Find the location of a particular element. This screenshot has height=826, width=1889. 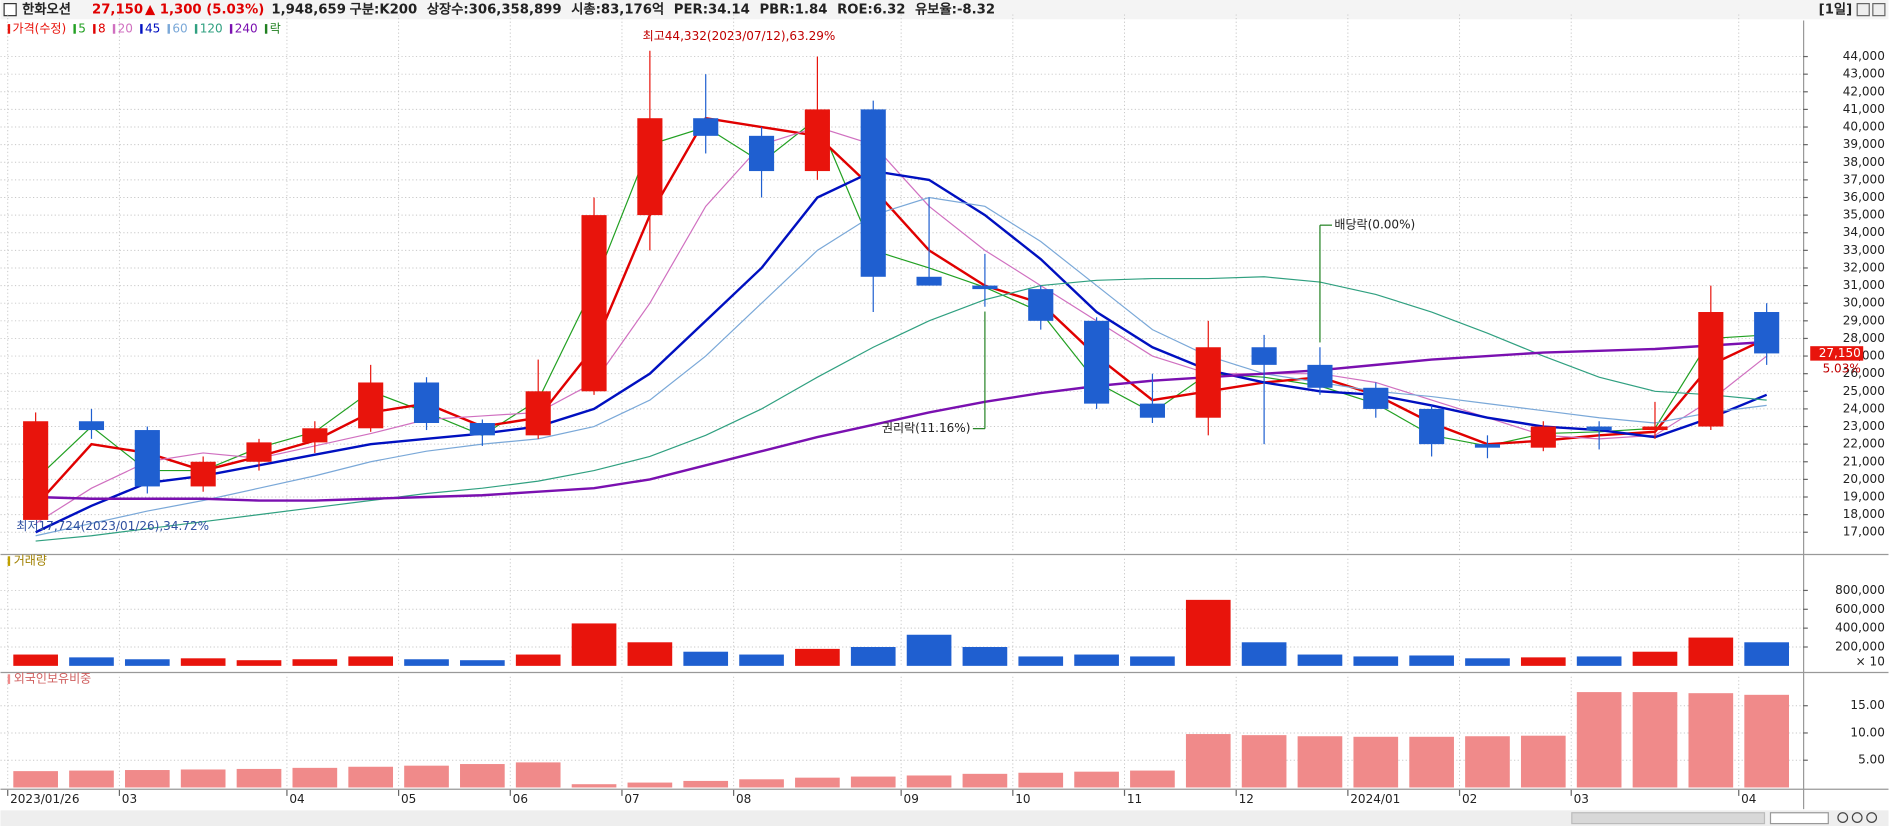

y-tick-label: 5.00 is located at coordinates (1871, 760).